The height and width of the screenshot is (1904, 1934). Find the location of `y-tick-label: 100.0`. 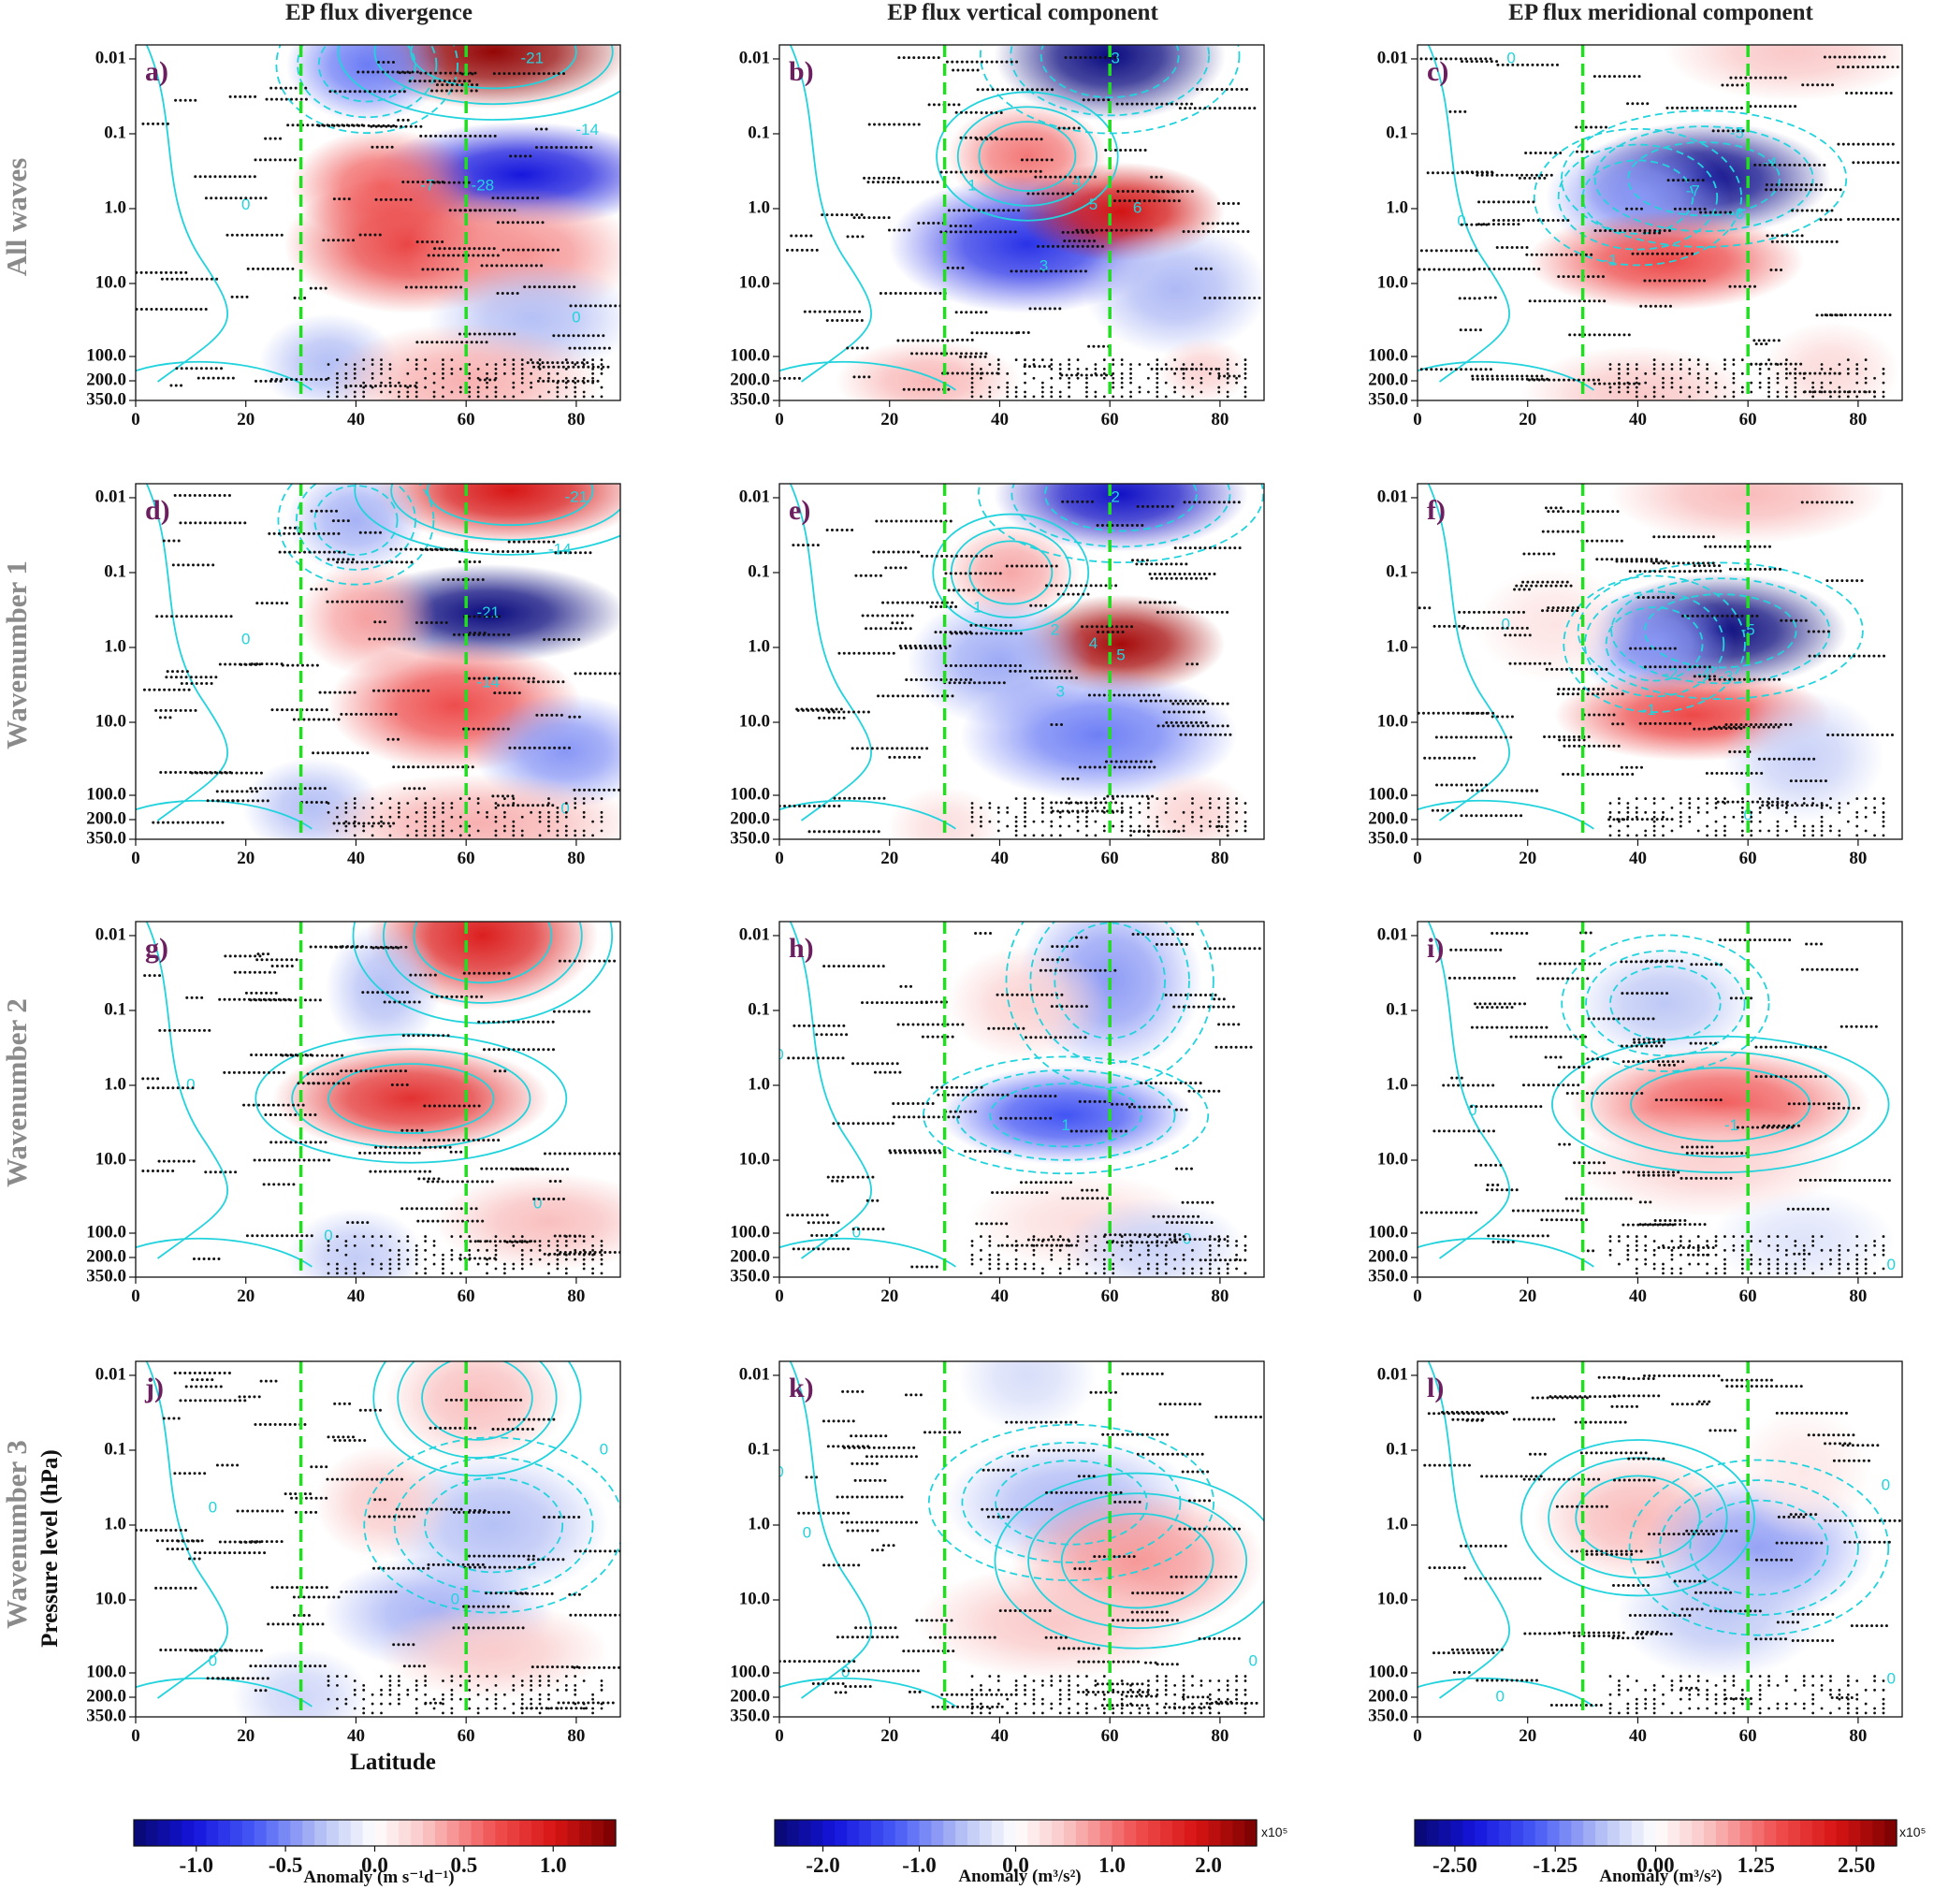

y-tick-label: 100.0 is located at coordinates (106, 355).